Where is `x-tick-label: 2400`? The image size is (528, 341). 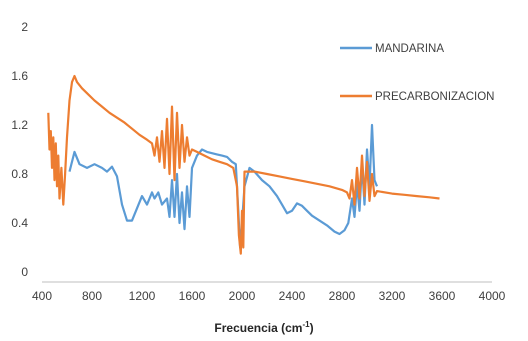
x-tick-label: 2400 is located at coordinates (292, 296).